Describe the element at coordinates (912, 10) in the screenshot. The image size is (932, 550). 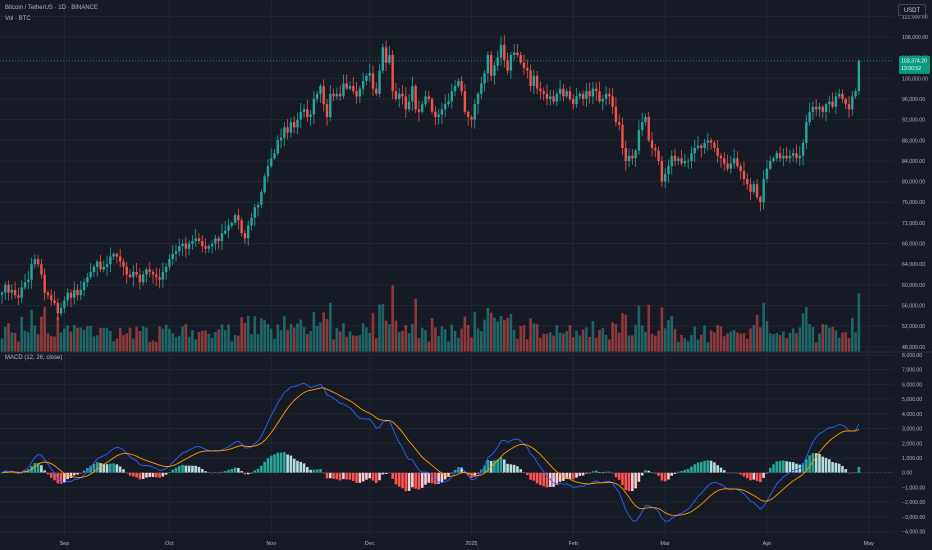
I see `currency-button: USDT` at that location.